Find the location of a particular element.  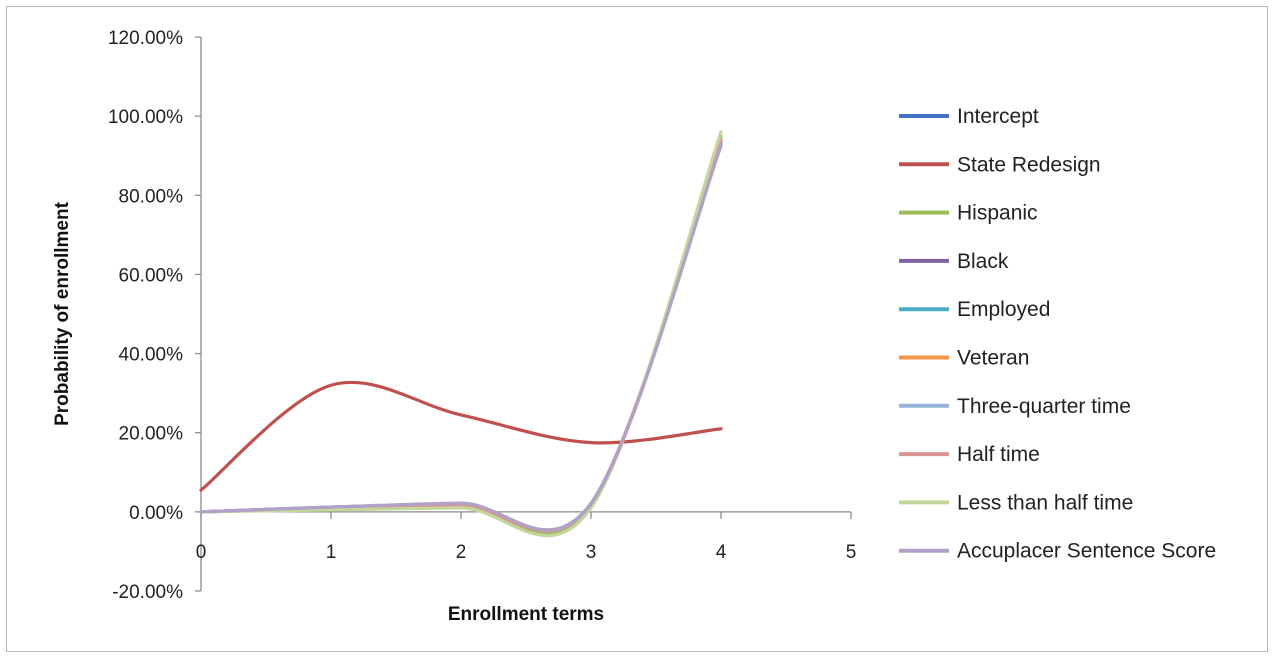

x-tick-label: 0 is located at coordinates (201, 552).